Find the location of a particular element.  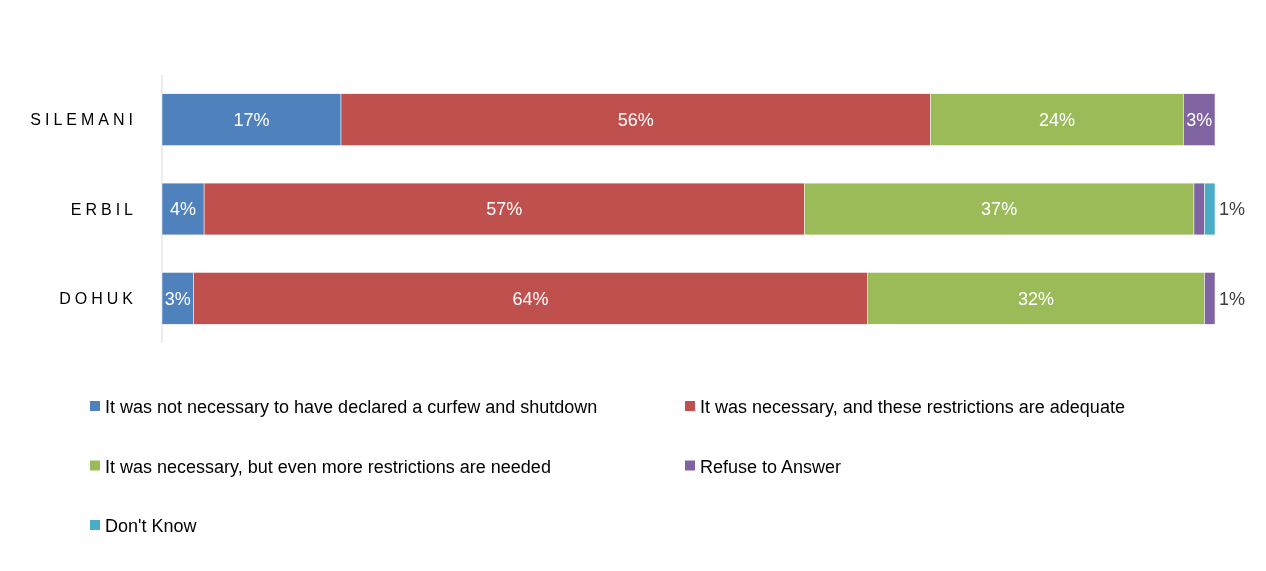

legend-label: It was necessary, and these restrictions are adequate is located at coordinates (912, 407).